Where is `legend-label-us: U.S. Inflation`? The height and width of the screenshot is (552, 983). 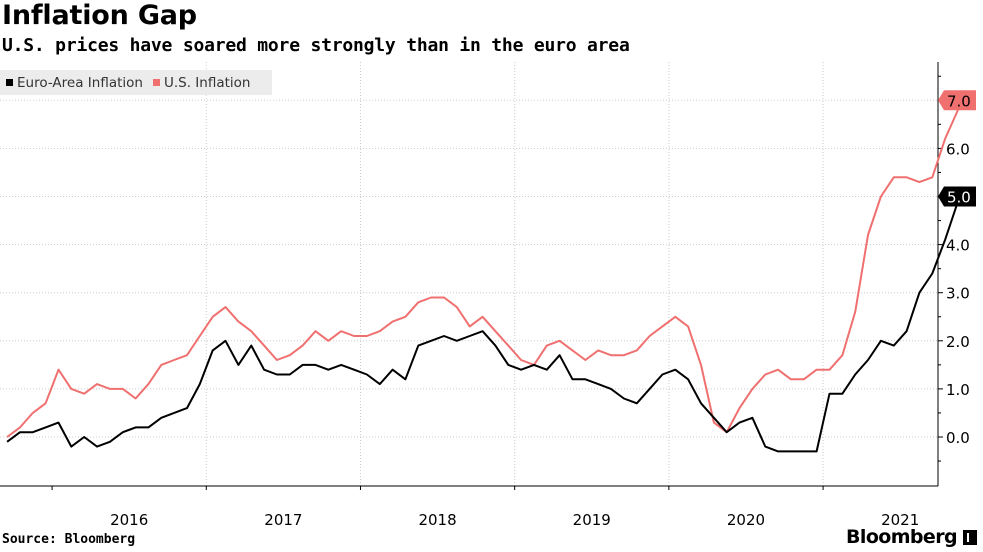
legend-label-us: U.S. Inflation is located at coordinates (207, 82).